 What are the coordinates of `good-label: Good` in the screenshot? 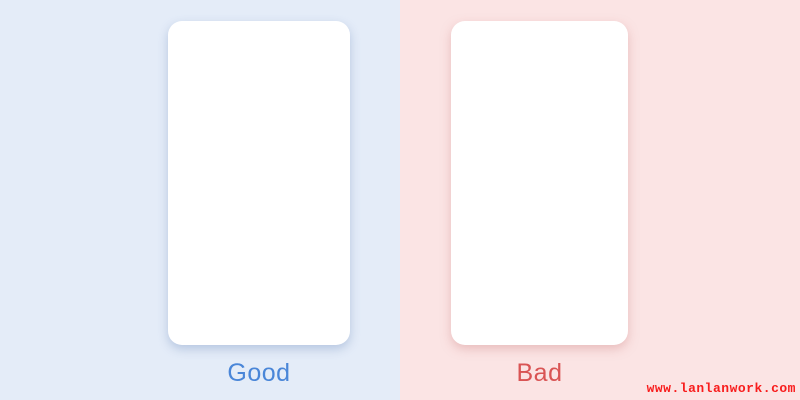 It's located at (259, 373).